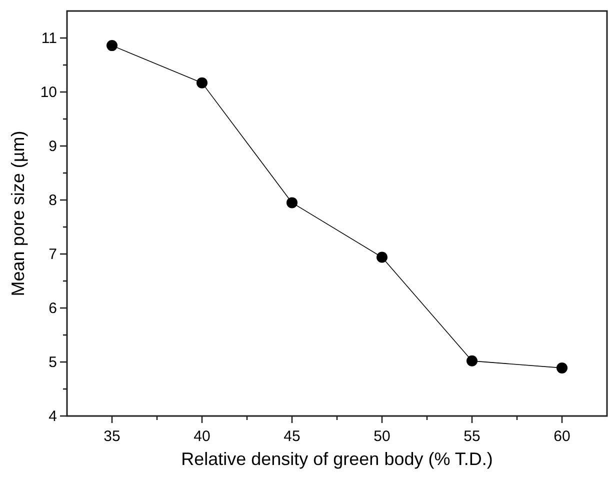 The height and width of the screenshot is (477, 610). Describe the element at coordinates (337, 459) in the screenshot. I see `x-axis-title: Relative density of green body (% T.D.)` at that location.